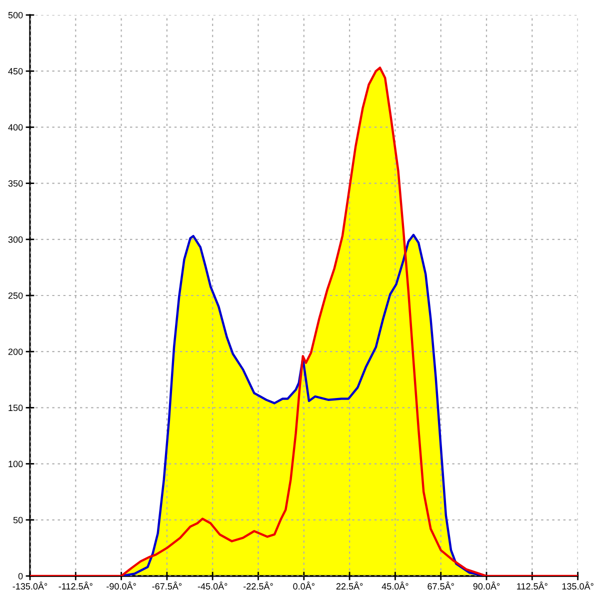  Describe the element at coordinates (486, 586) in the screenshot. I see `x-tick-label: 90.0Â°` at that location.